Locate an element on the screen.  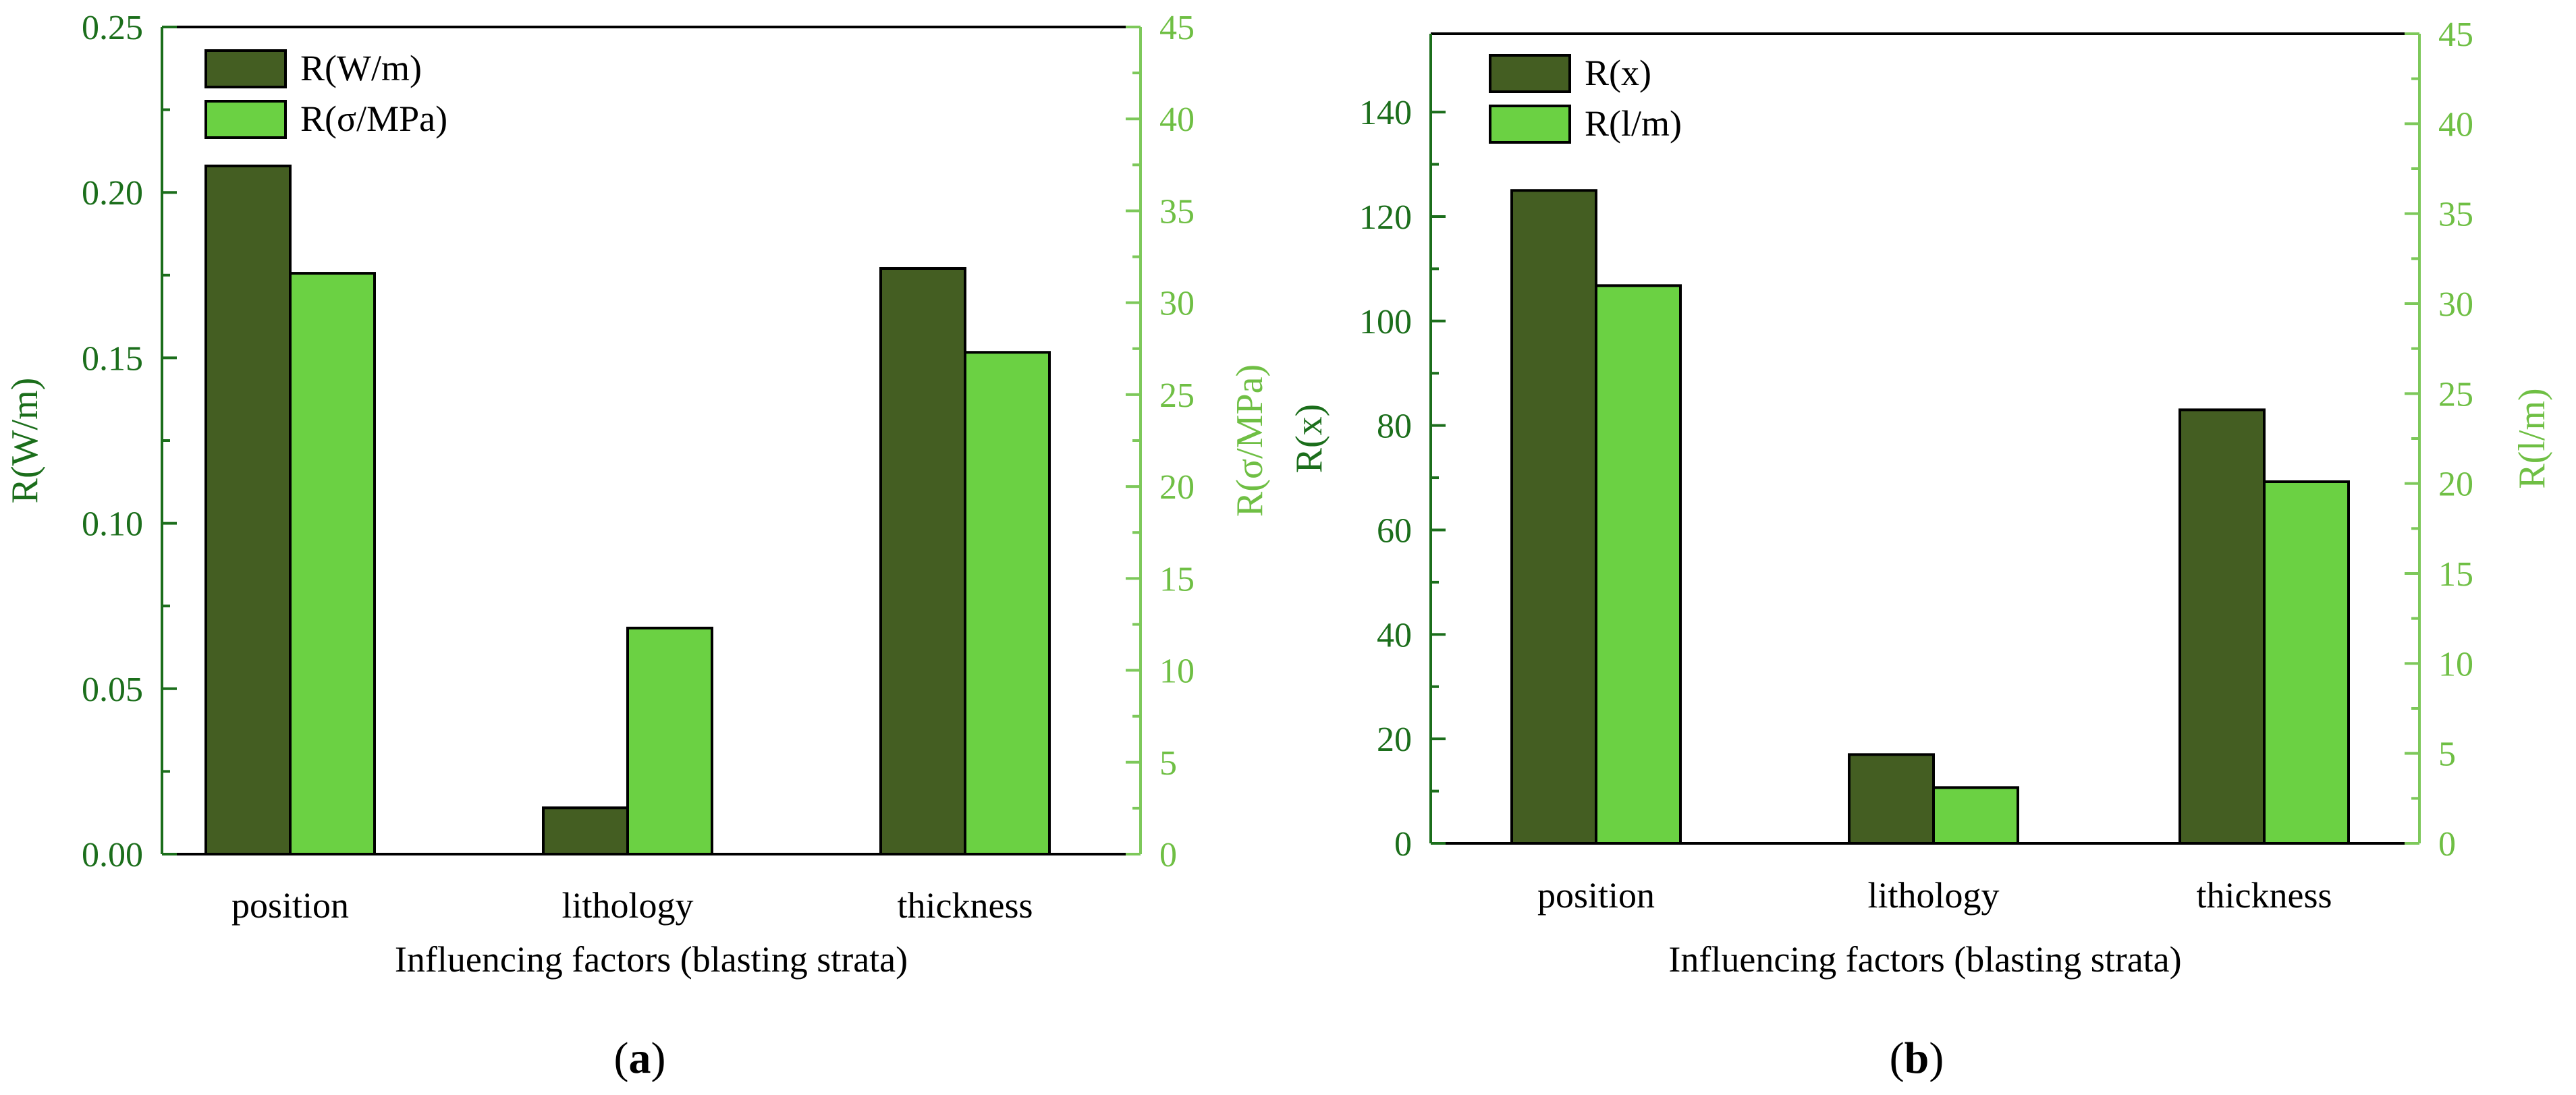
legend-label-right: R(l/m) is located at coordinates (1633, 123).